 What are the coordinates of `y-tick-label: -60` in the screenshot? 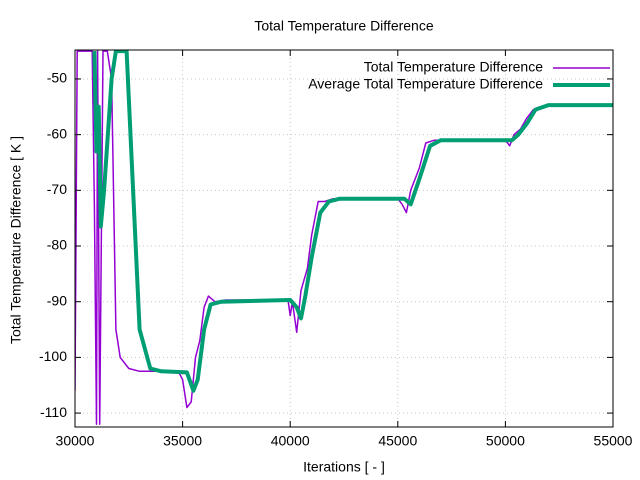 It's located at (57, 133).